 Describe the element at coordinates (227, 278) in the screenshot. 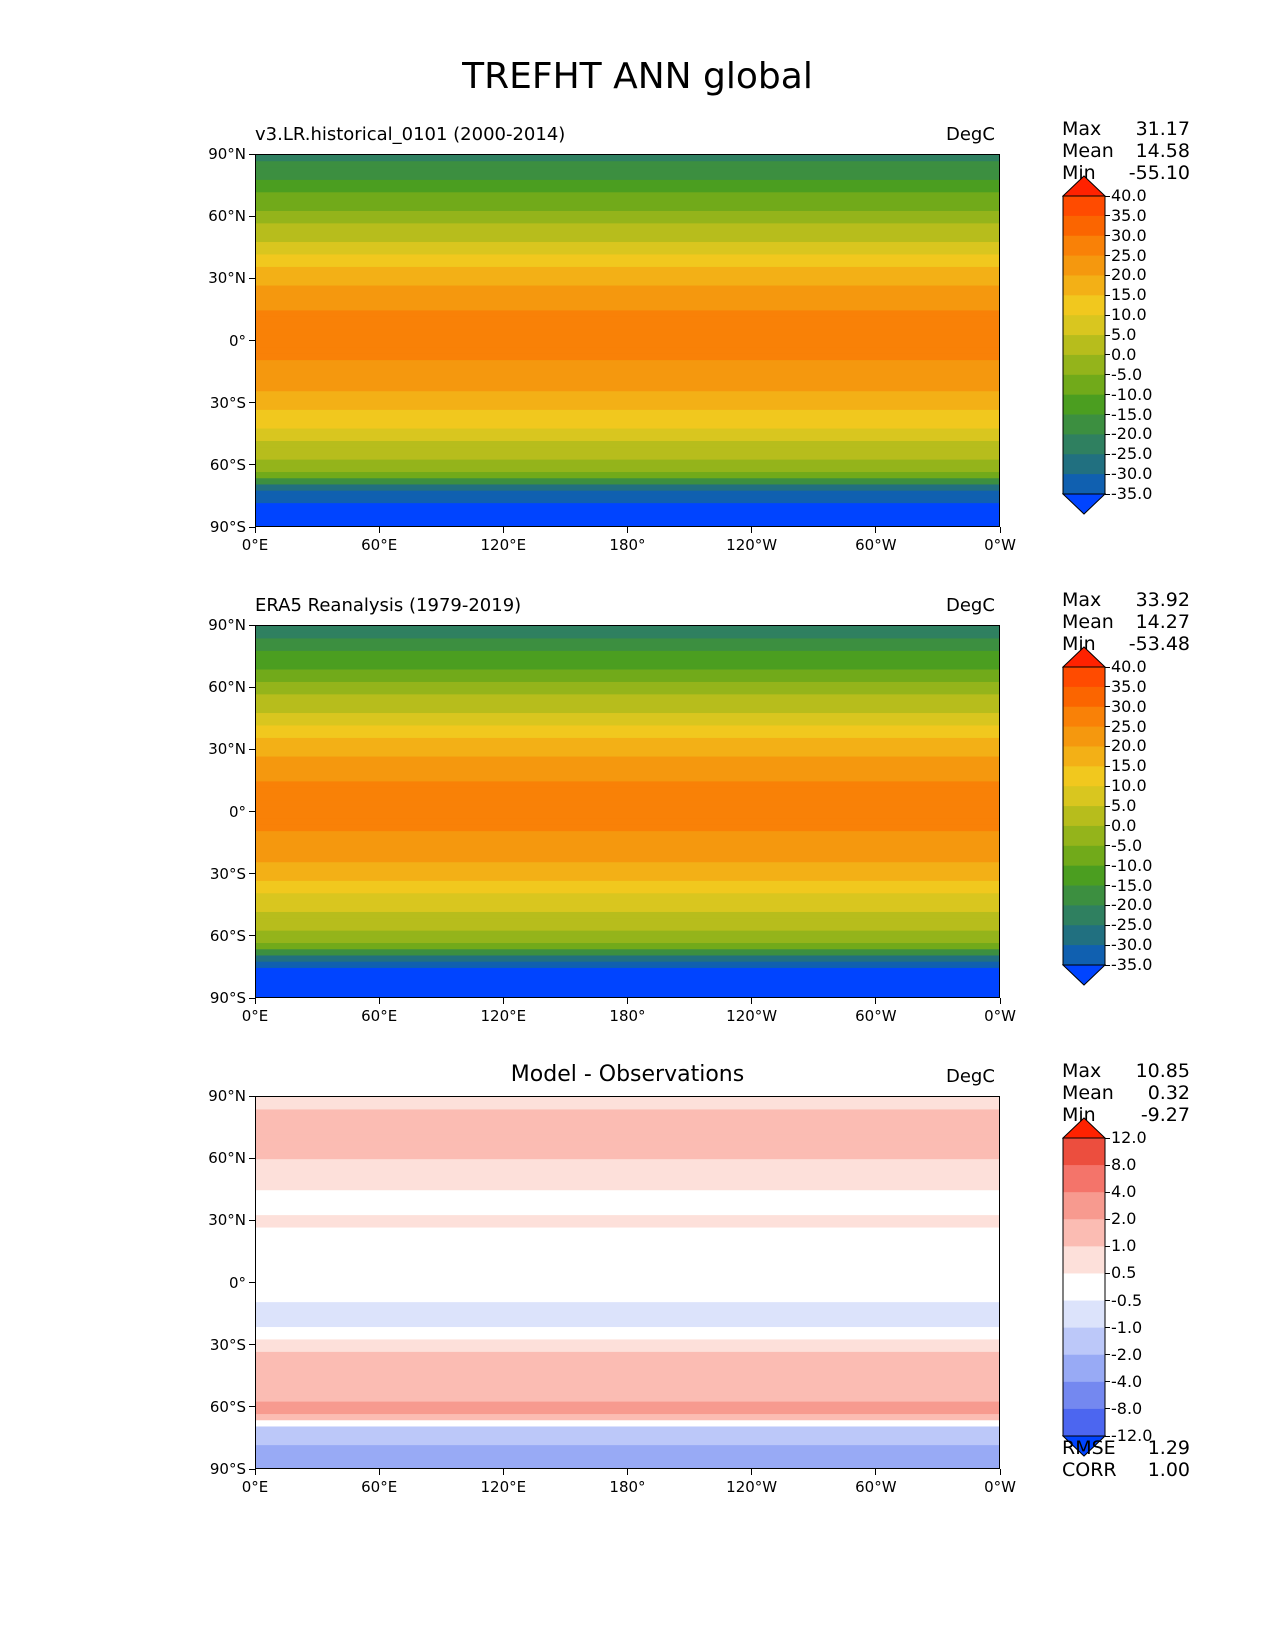

I see `y-tick-label: 30°N` at that location.